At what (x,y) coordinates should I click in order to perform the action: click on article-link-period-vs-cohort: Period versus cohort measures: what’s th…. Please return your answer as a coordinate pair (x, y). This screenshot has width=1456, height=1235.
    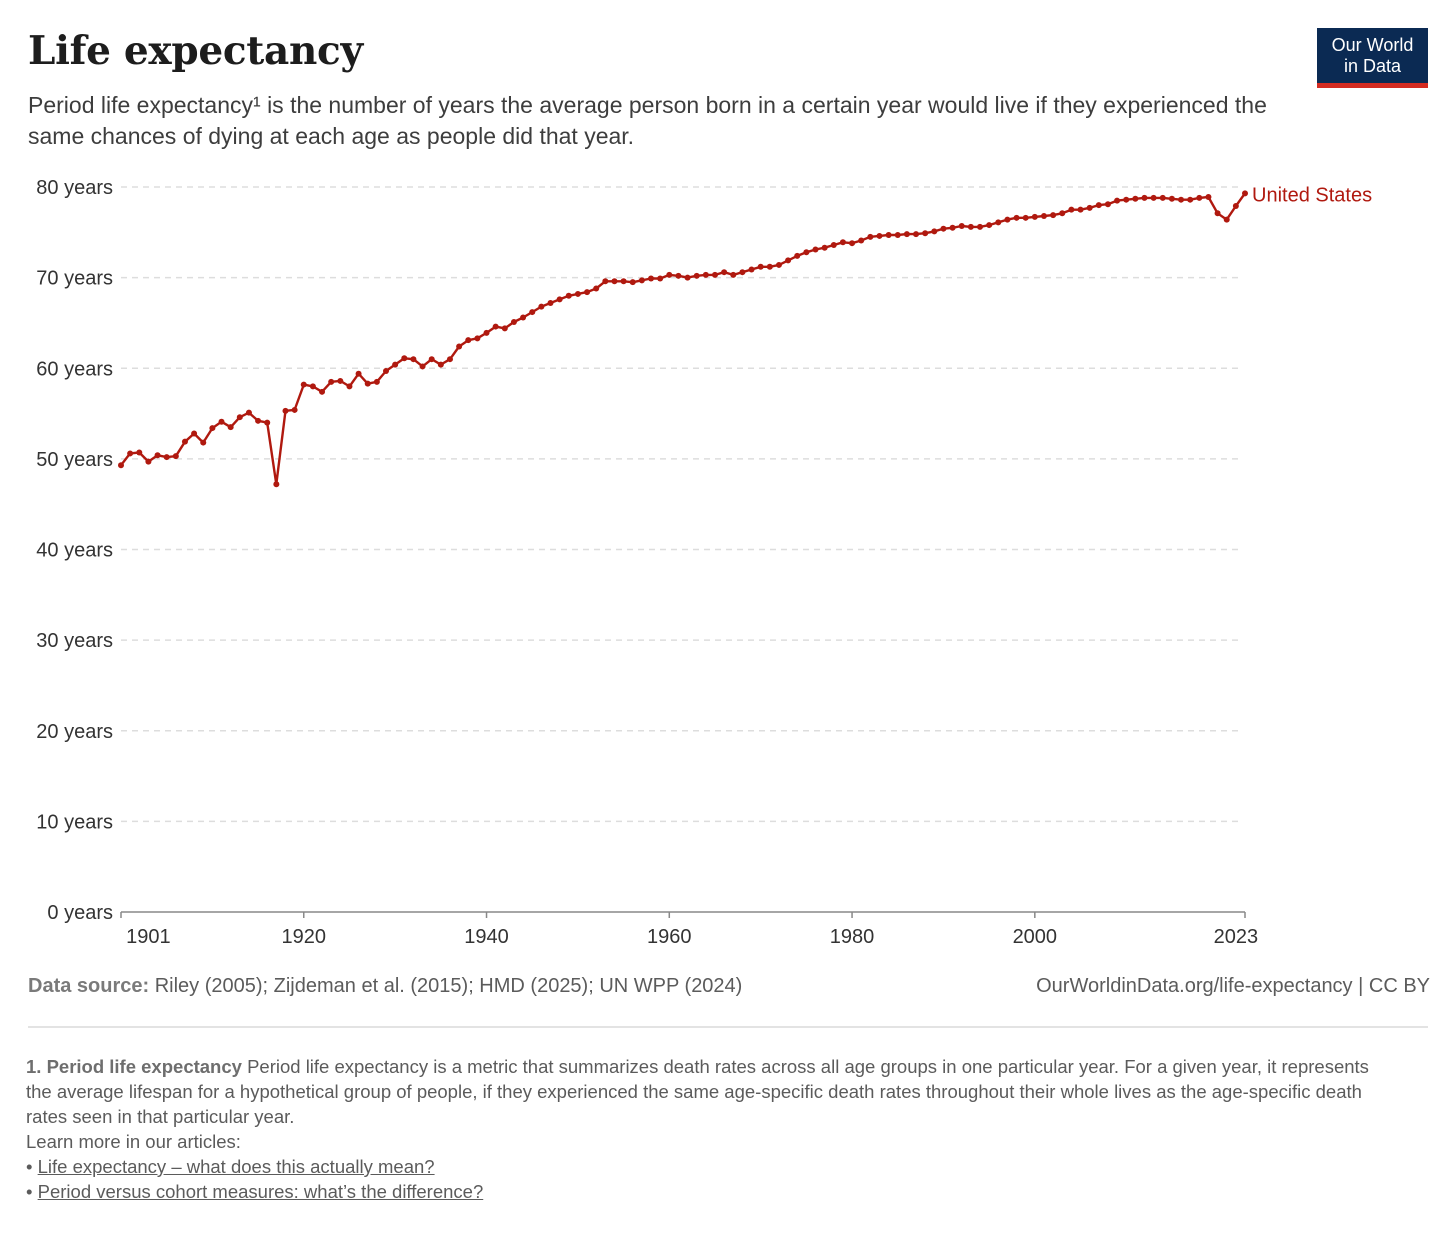
    Looking at the image, I should click on (260, 1191).